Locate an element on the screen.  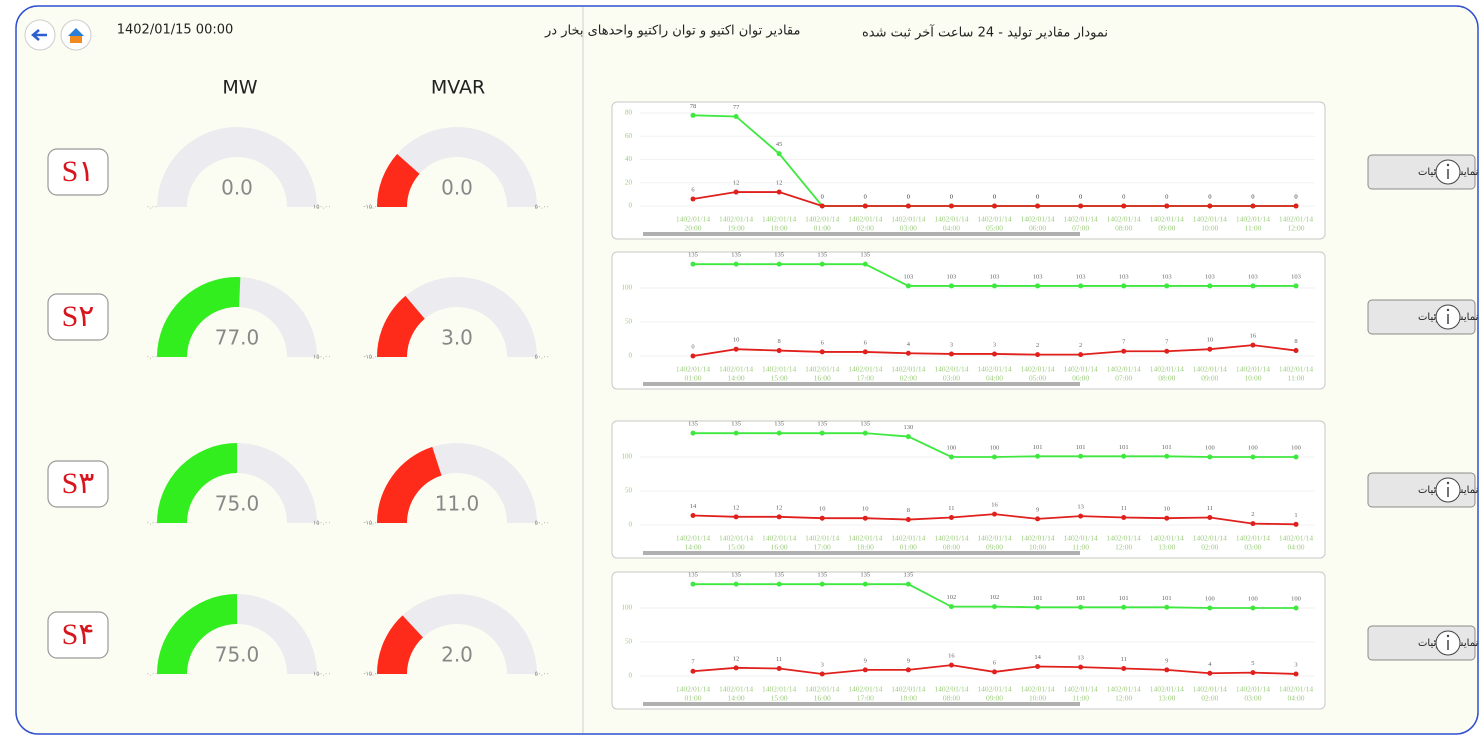
data-label: 11 is located at coordinates (951, 508).